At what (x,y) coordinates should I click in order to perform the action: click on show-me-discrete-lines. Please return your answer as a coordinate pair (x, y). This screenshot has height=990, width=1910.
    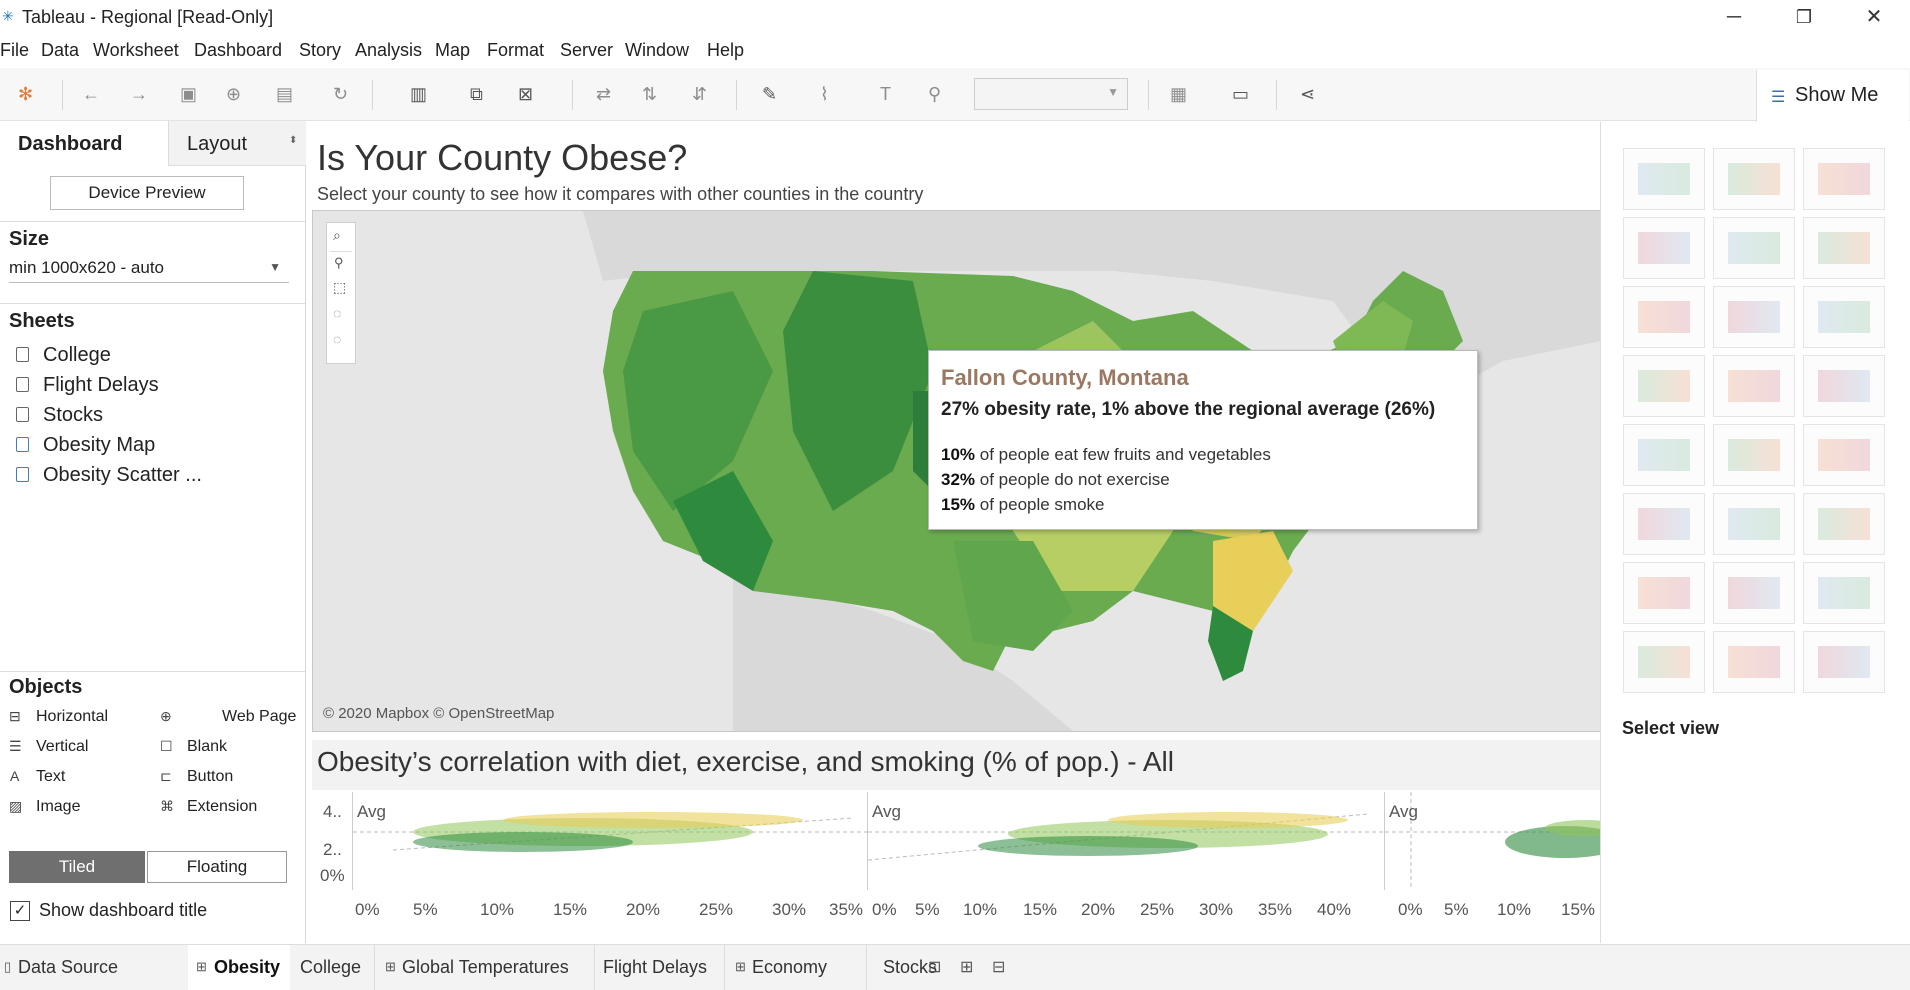
    Looking at the image, I should click on (1754, 455).